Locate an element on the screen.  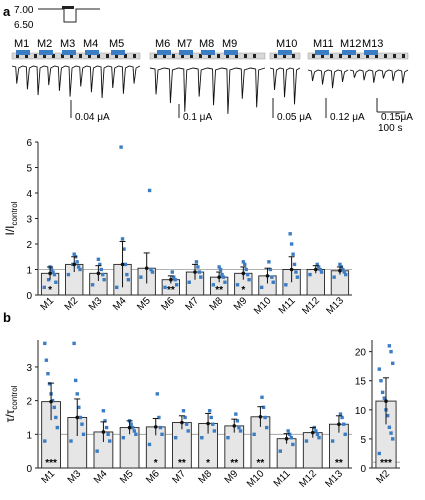
pulse-blue-m9 is located at coordinates (231, 52).